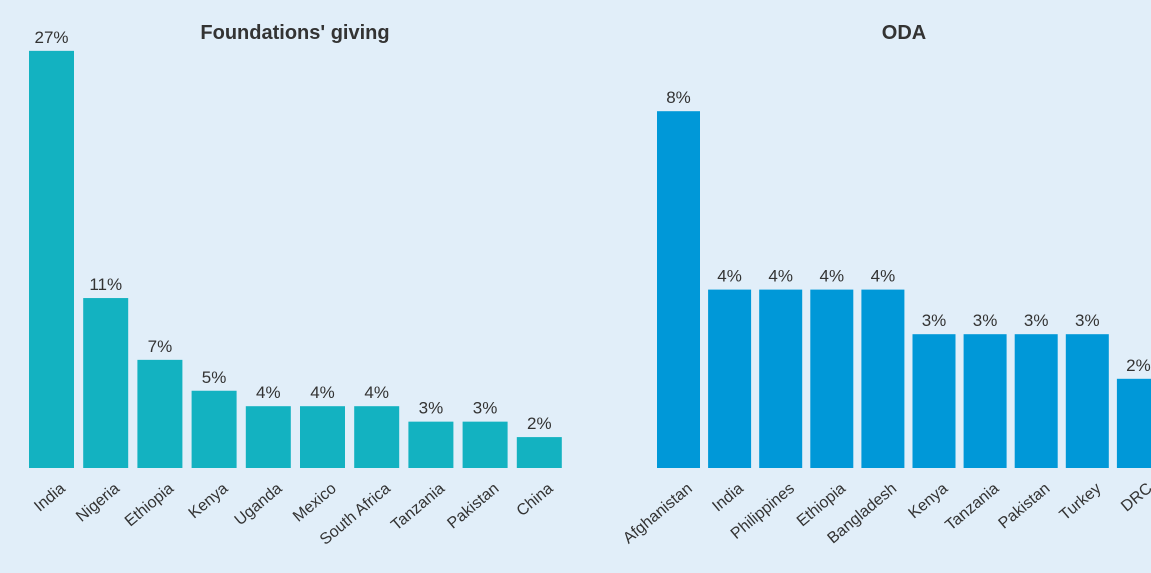  Describe the element at coordinates (259, 504) in the screenshot. I see `category-label: Uganda` at that location.